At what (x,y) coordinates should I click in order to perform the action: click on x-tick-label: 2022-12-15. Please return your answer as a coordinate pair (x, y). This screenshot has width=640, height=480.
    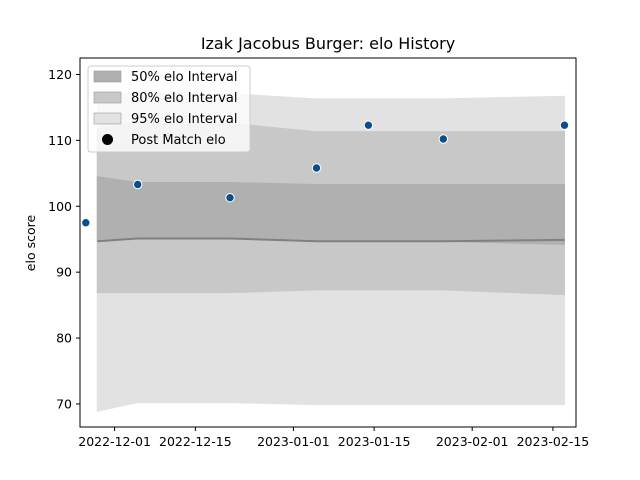
    Looking at the image, I should click on (195, 441).